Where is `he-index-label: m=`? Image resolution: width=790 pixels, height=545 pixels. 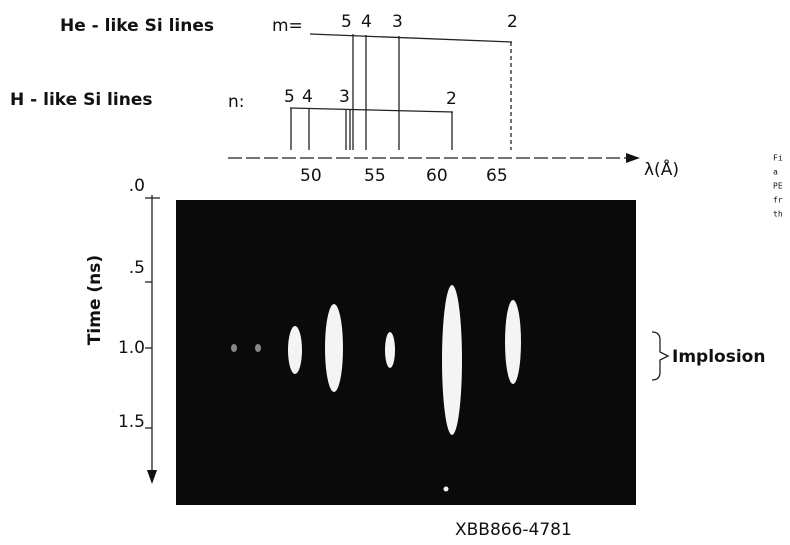
he-index-label: m= is located at coordinates (287, 26).